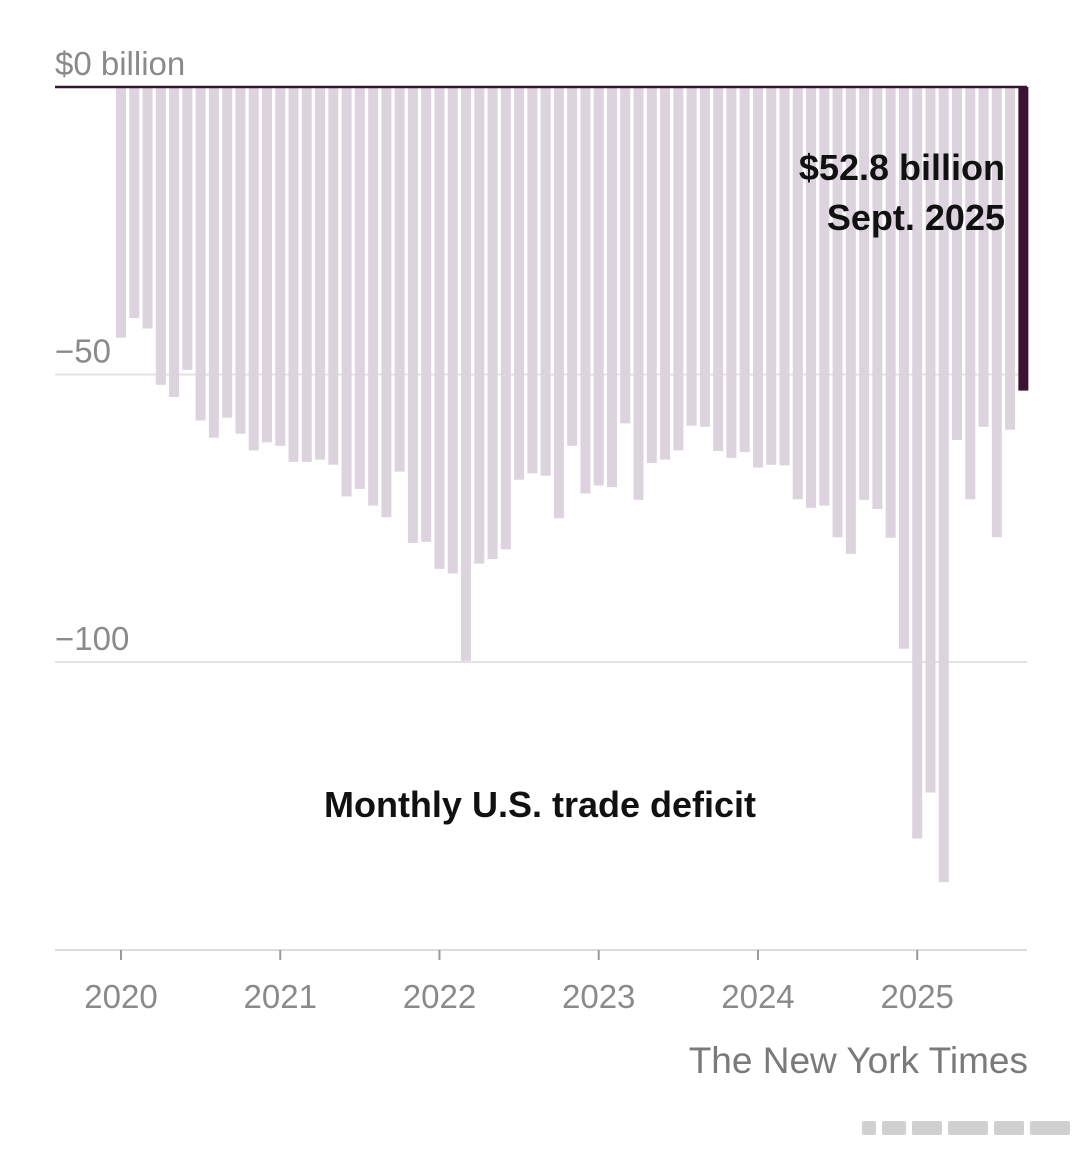  I want to click on source-credit: The New York Times, so click(858, 1060).